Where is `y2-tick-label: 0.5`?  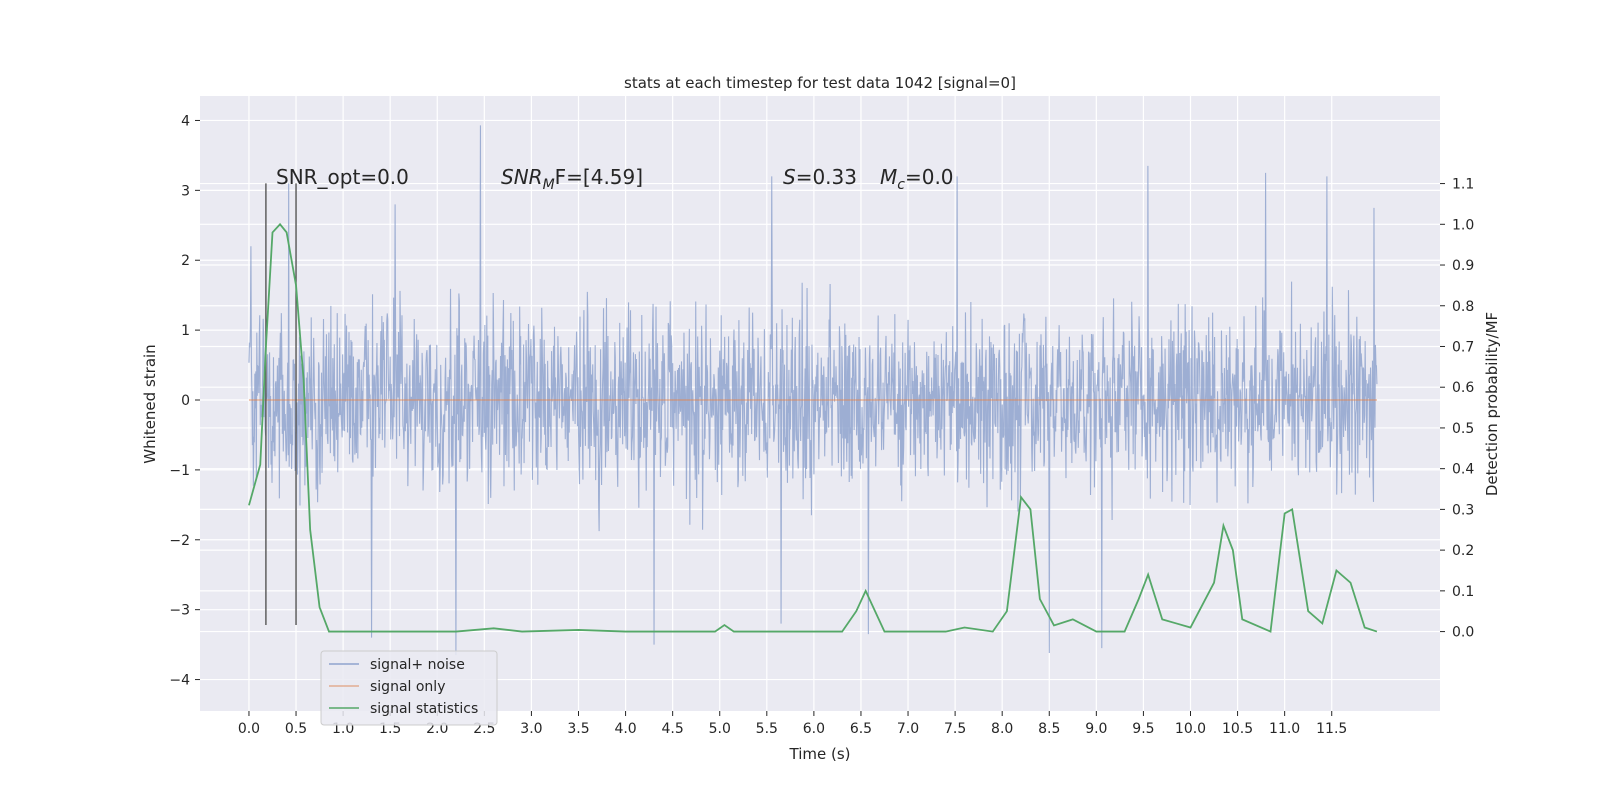
y2-tick-label: 0.5 is located at coordinates (1463, 429).